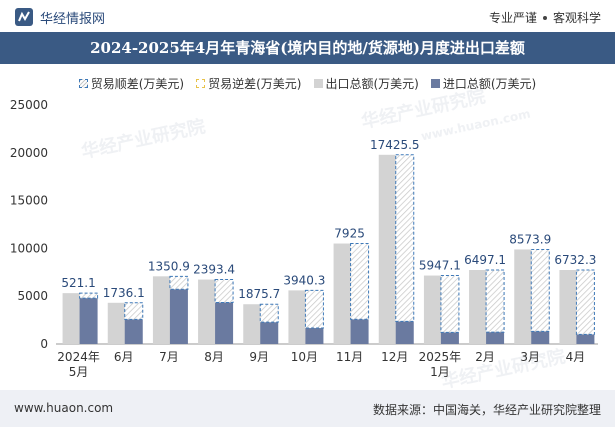 The height and width of the screenshot is (427, 615). I want to click on x-tick-label: 7月, so click(169, 357).